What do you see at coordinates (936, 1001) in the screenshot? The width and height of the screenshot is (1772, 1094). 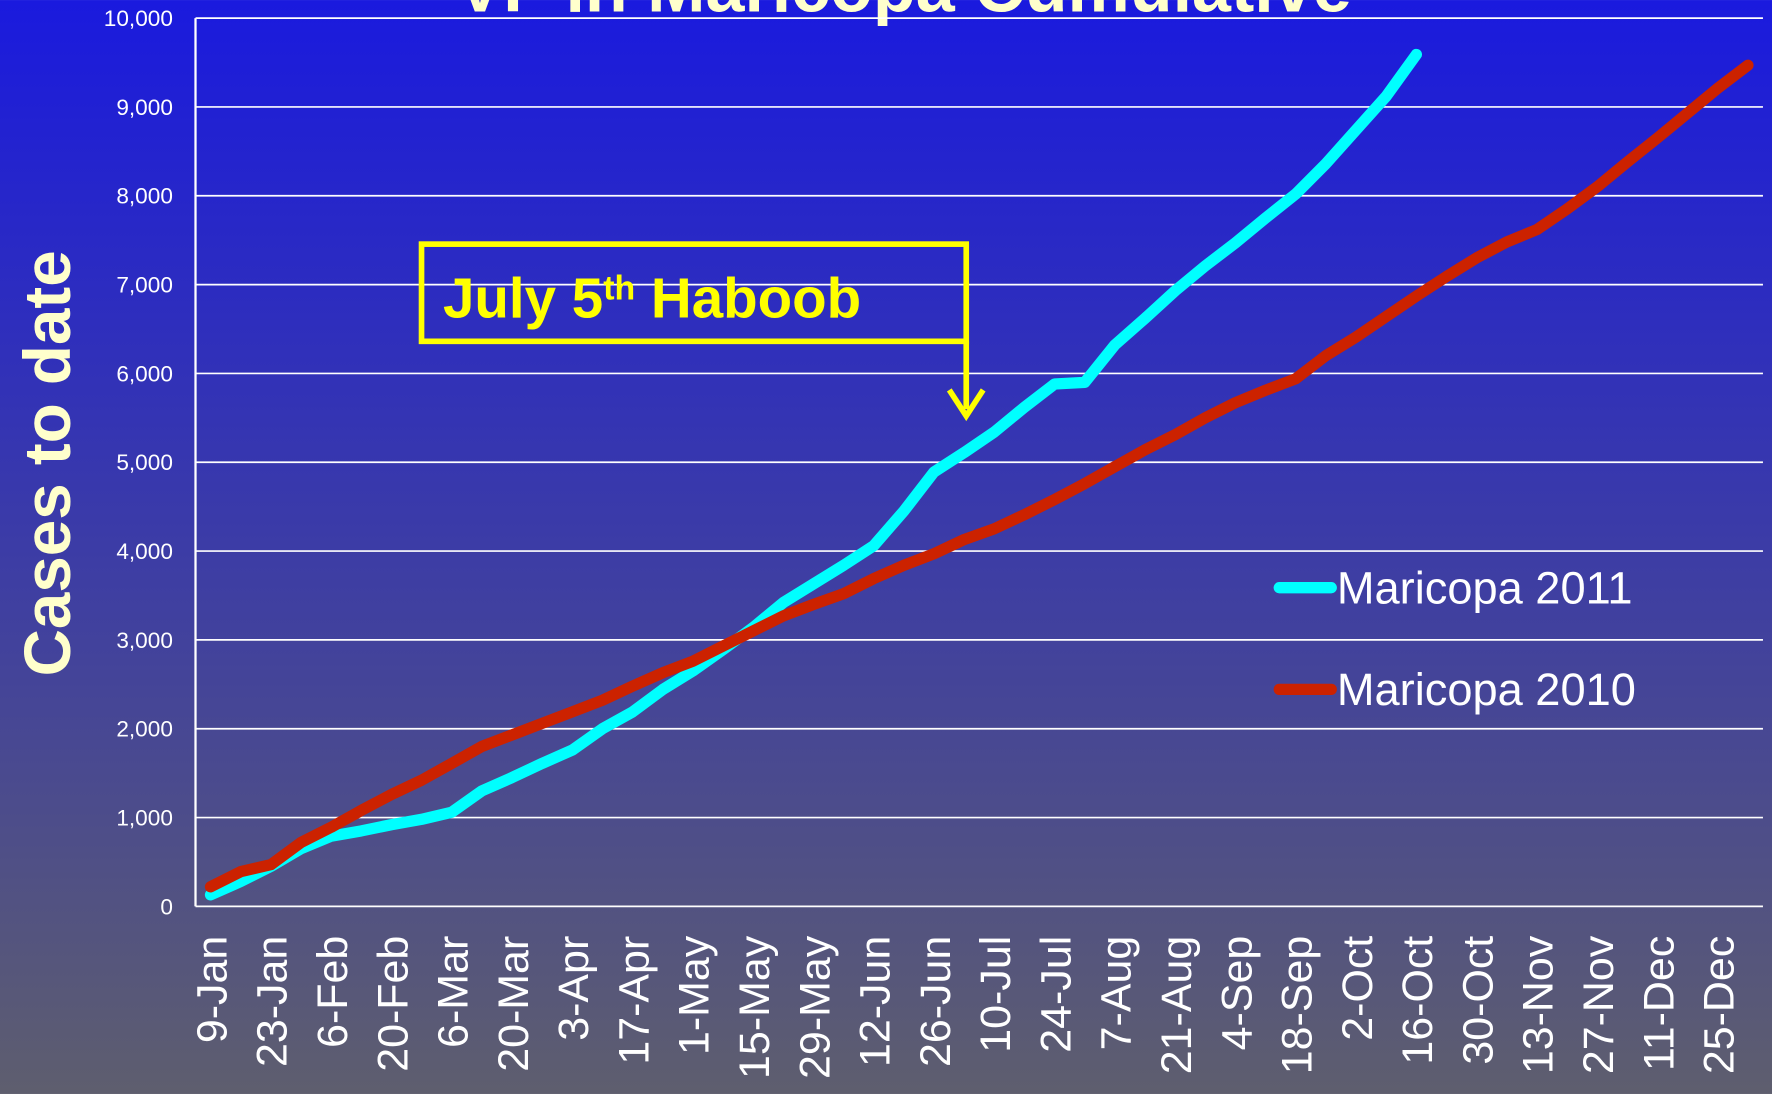 I see `x-tick-label: 26-Jun` at bounding box center [936, 1001].